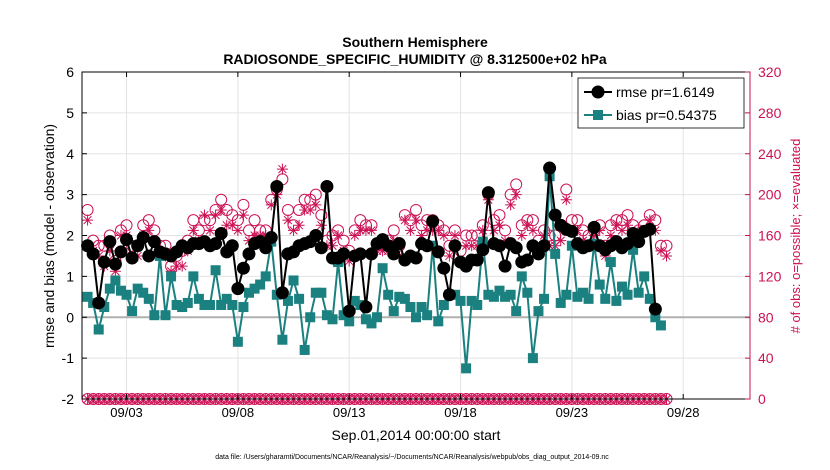 Image resolution: width=830 pixels, height=470 pixels. Describe the element at coordinates (770, 154) in the screenshot. I see `y2-tick-label: 240` at that location.